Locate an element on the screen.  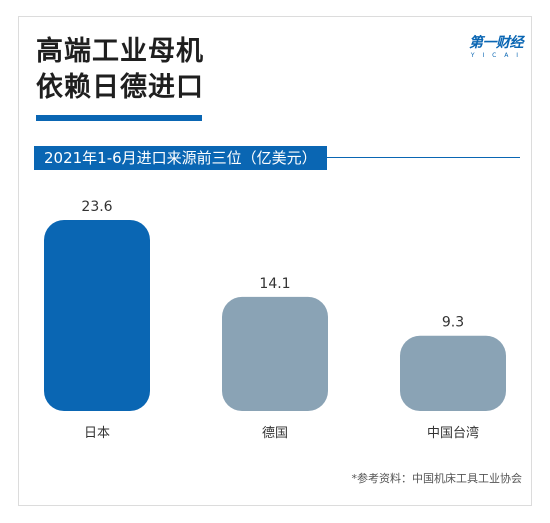
chart-subtitle: 2021年1-6月进口来源前三位（亿美元） is located at coordinates (180, 158).